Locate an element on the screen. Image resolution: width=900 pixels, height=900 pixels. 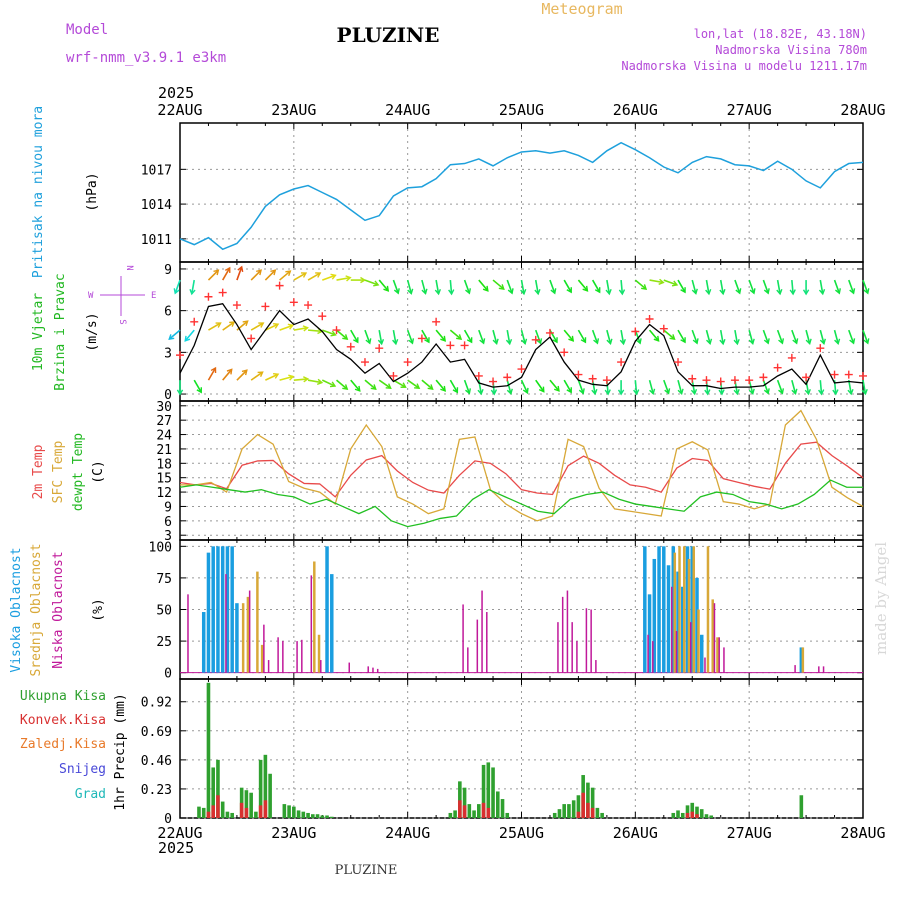
footer-station: PLUZINE is located at coordinates (366, 870).